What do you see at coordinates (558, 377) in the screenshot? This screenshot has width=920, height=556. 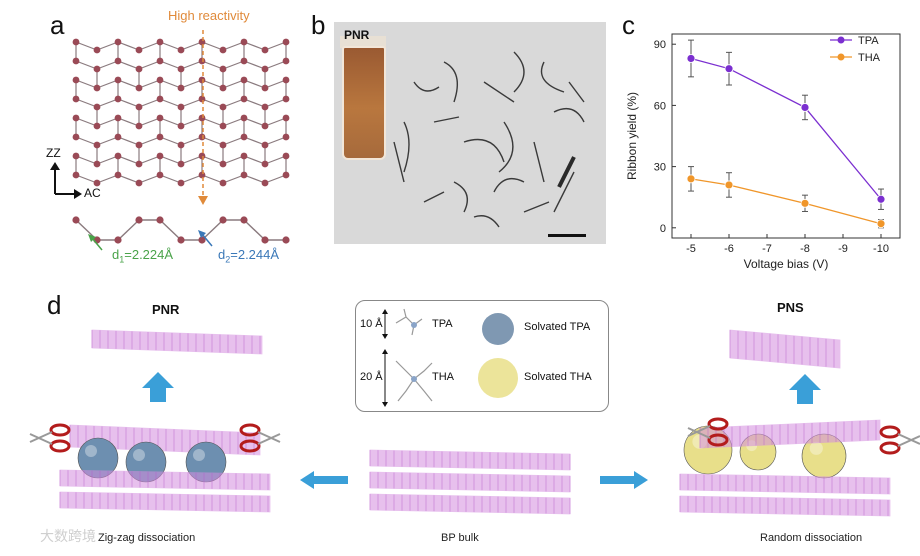 I see `solvated-tha-label: Solvated THA` at bounding box center [558, 377].